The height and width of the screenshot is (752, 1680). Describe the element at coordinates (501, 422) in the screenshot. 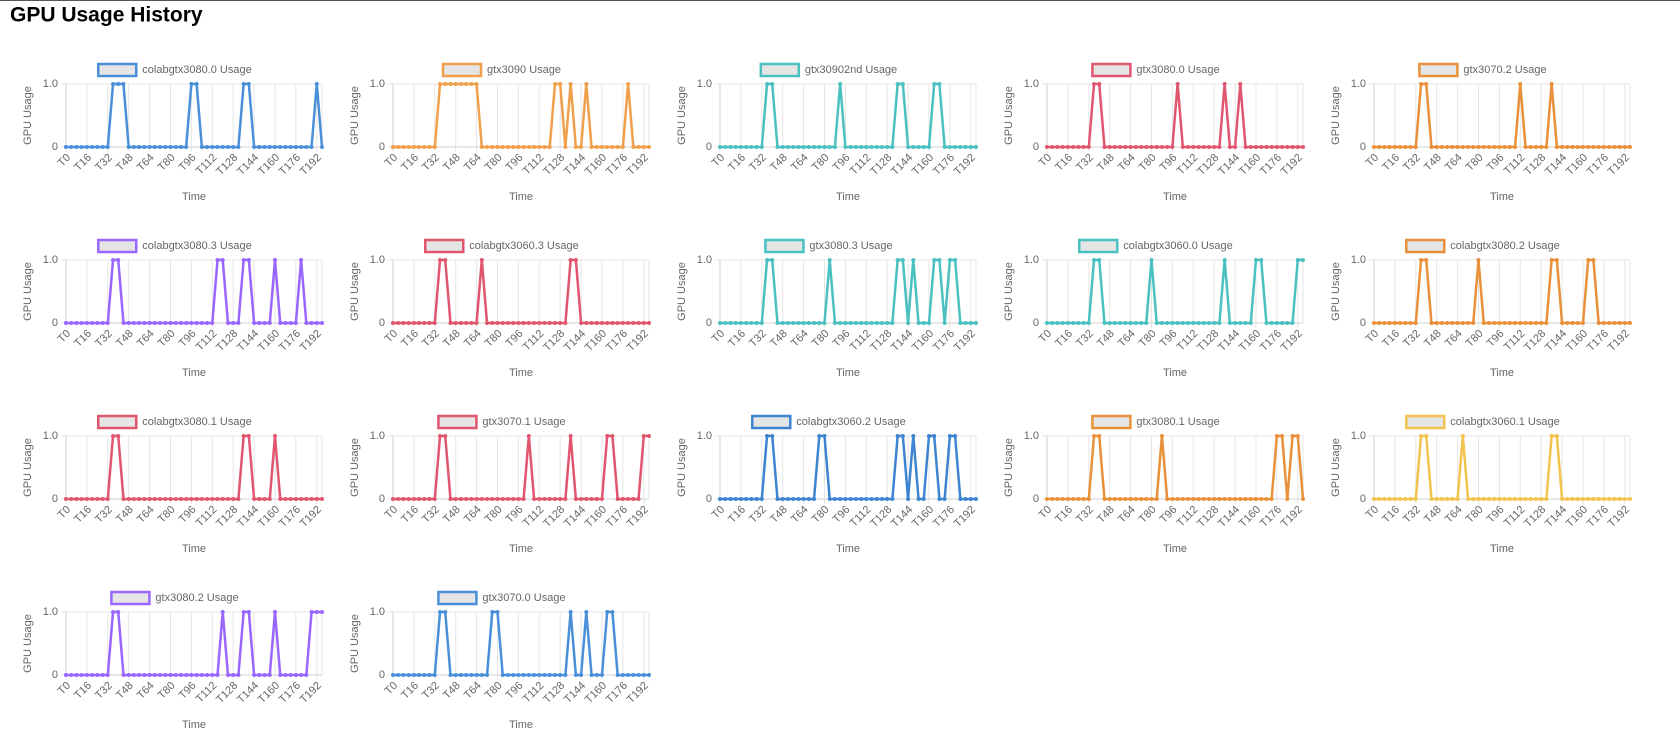

I see `legend-item: gtx3070.1 Usage` at that location.